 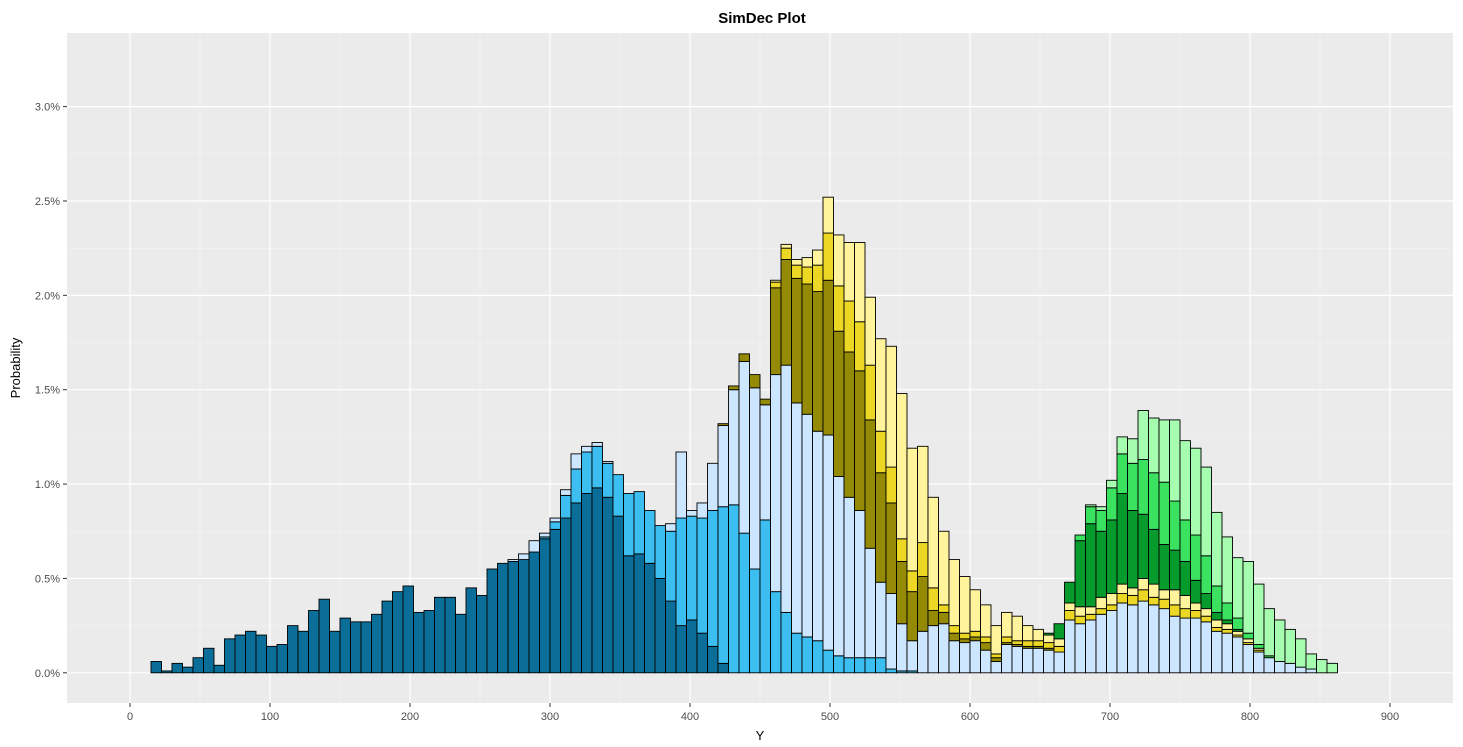 I want to click on x-tick-label: 400, so click(x=690, y=717).